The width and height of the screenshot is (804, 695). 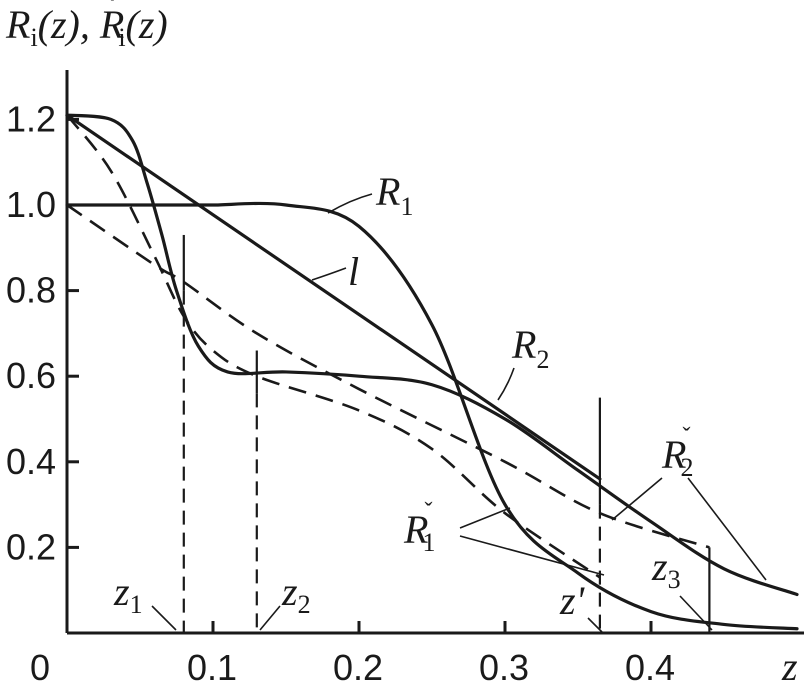 What do you see at coordinates (329, 274) in the screenshot?
I see `leader-l` at bounding box center [329, 274].